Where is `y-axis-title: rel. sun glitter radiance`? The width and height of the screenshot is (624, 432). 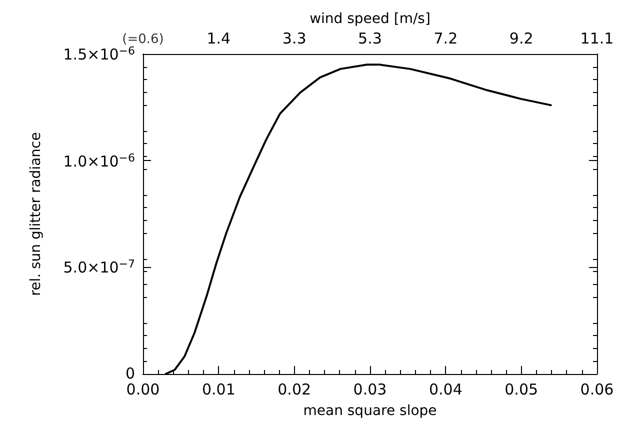
y-axis-title: rel. sun glitter radiance is located at coordinates (36, 214).